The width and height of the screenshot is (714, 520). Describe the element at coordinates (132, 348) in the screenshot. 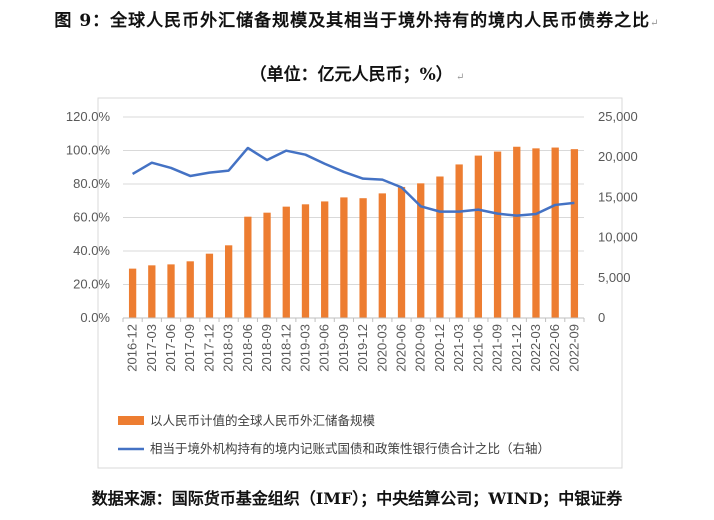

I see `x-axis-tick-label: 2016-12` at that location.